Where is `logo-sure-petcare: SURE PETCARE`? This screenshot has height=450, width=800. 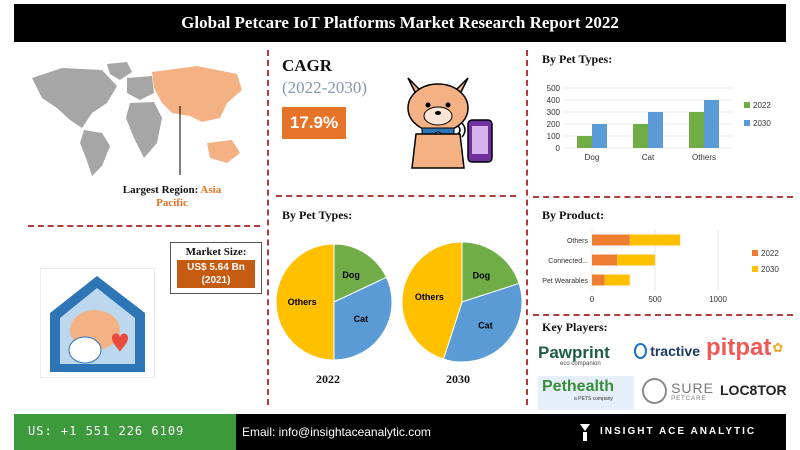 logo-sure-petcare: SURE PETCARE is located at coordinates (678, 391).